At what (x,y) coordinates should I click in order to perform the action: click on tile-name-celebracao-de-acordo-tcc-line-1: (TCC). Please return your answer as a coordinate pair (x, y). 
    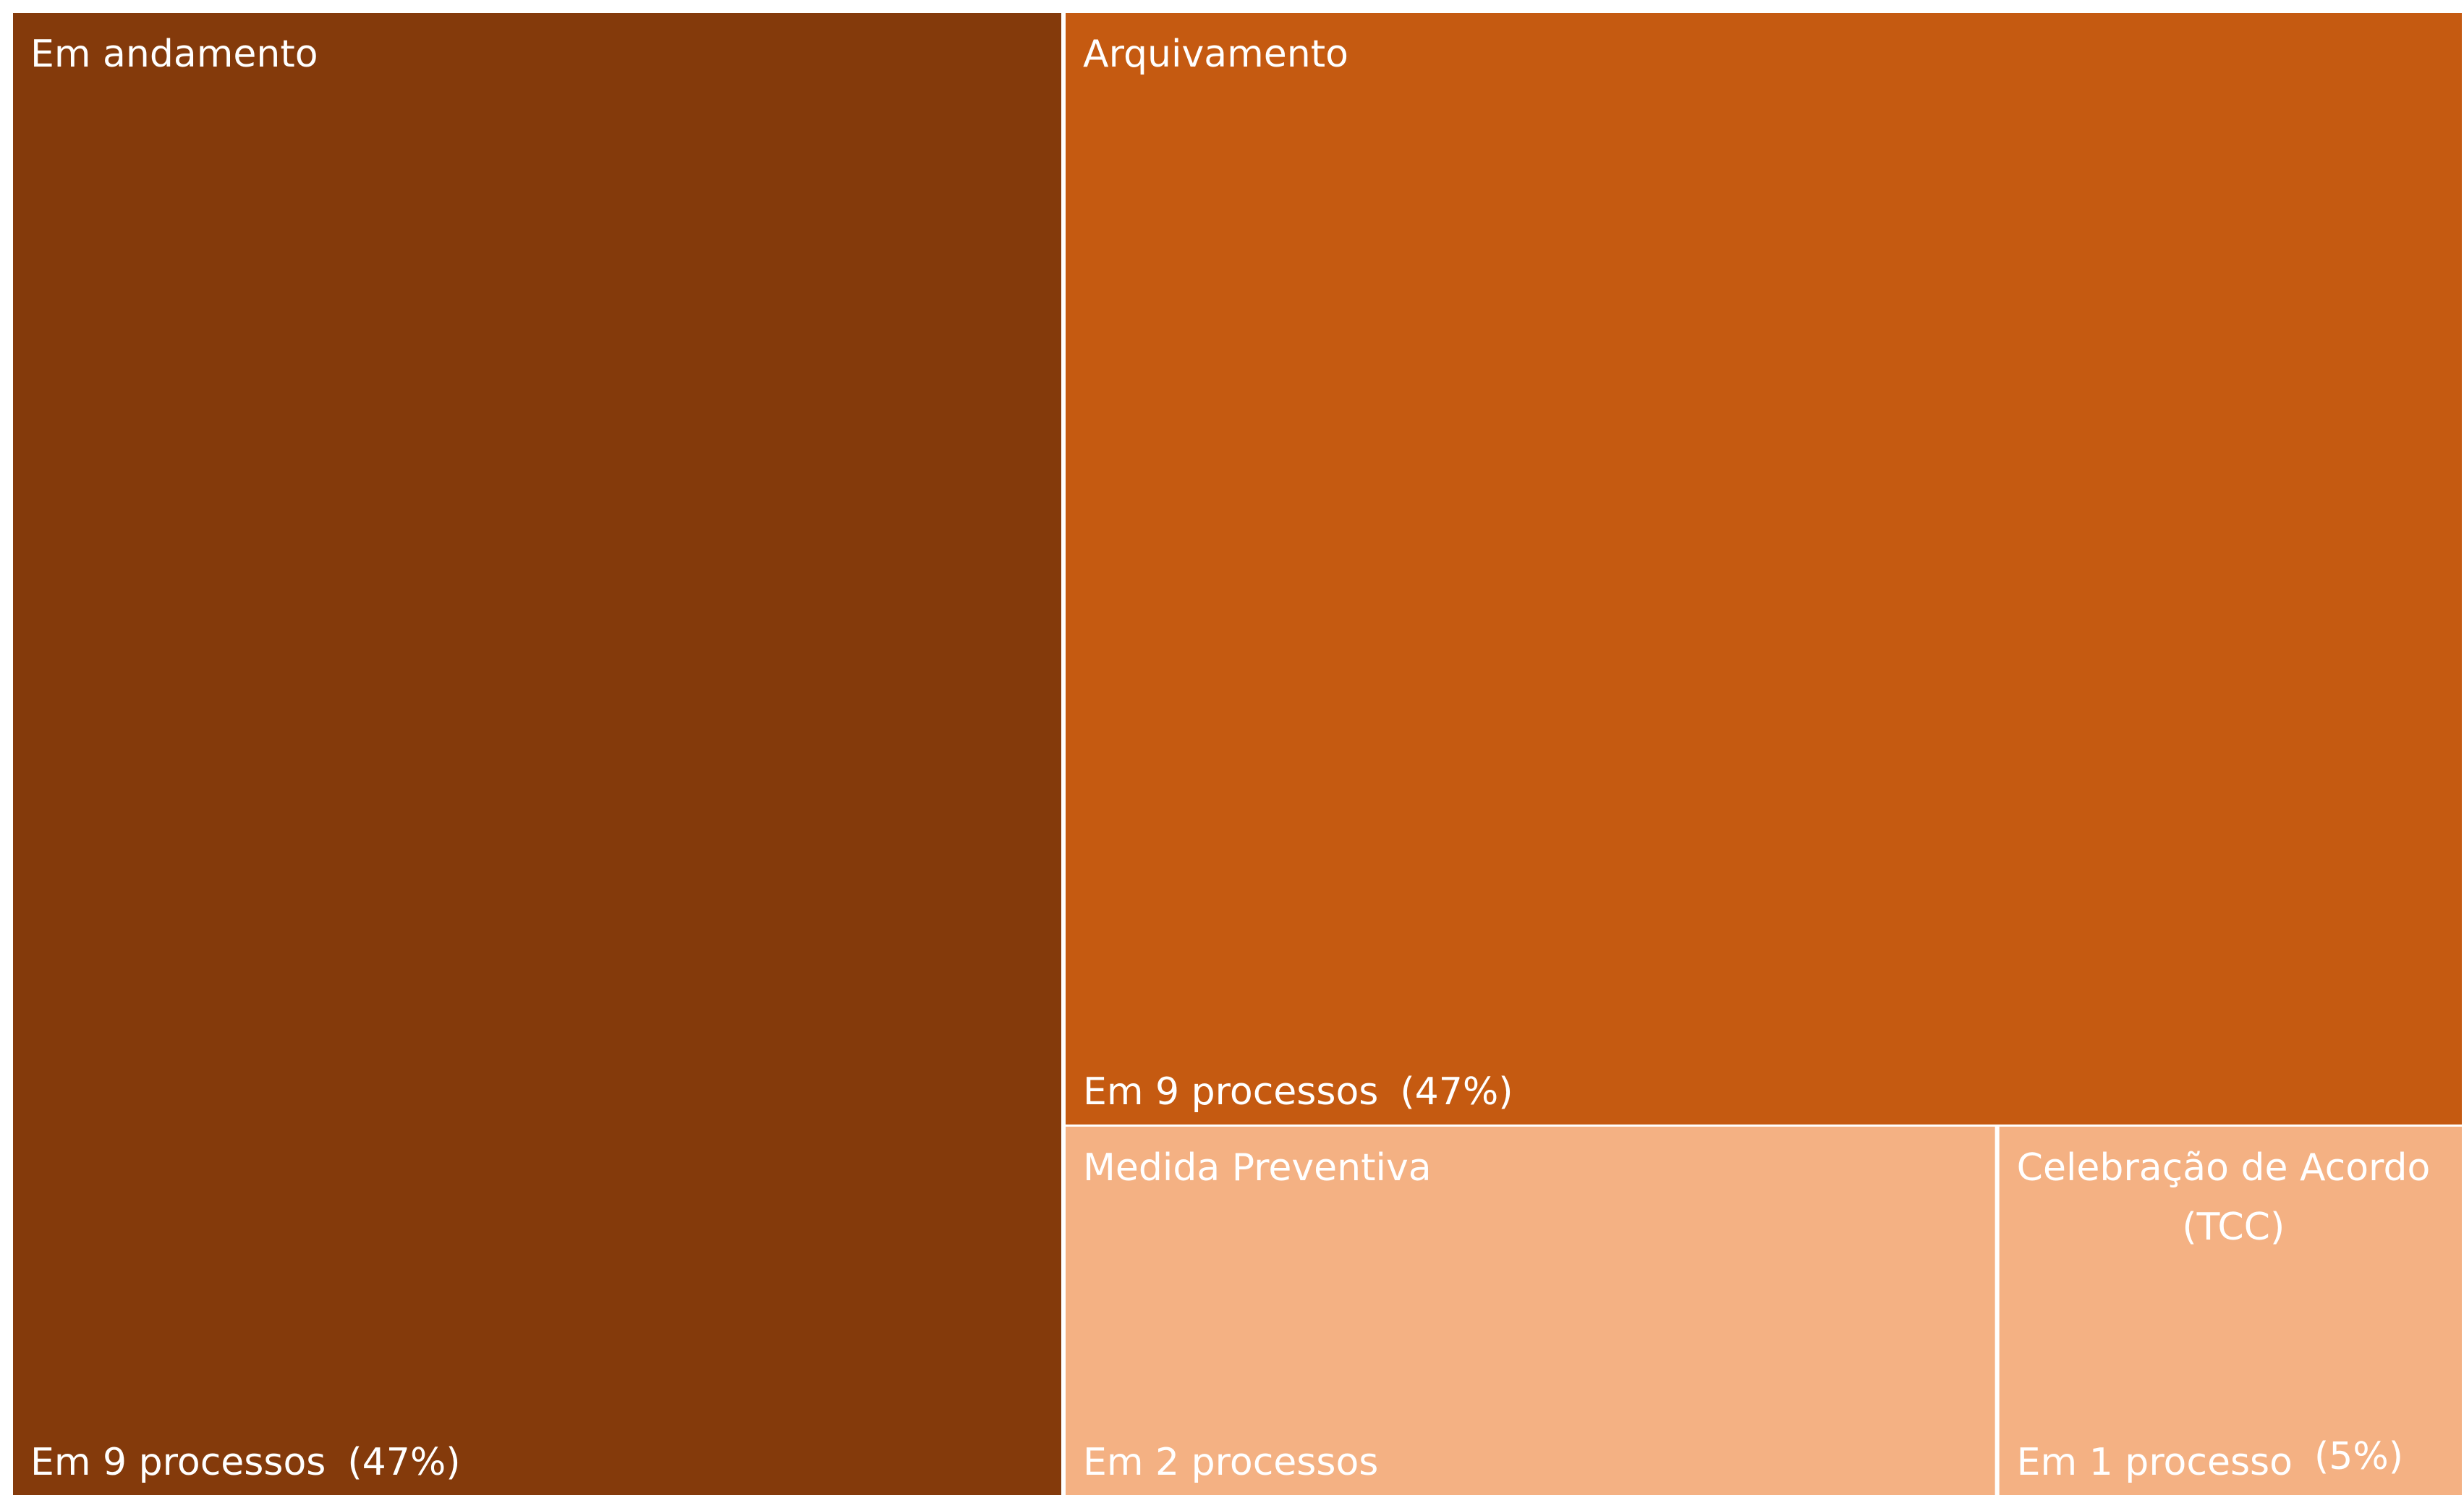
    Looking at the image, I should click on (2233, 1227).